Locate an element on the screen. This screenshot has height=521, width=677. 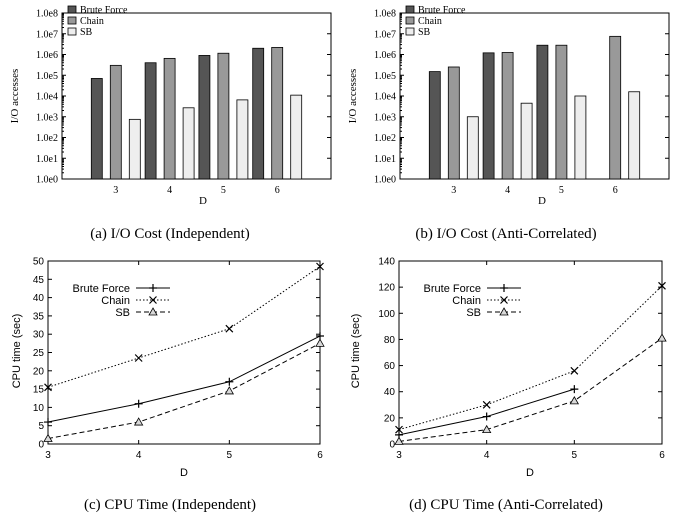
y-tick-label: 1.0e3 is located at coordinates (47, 117).